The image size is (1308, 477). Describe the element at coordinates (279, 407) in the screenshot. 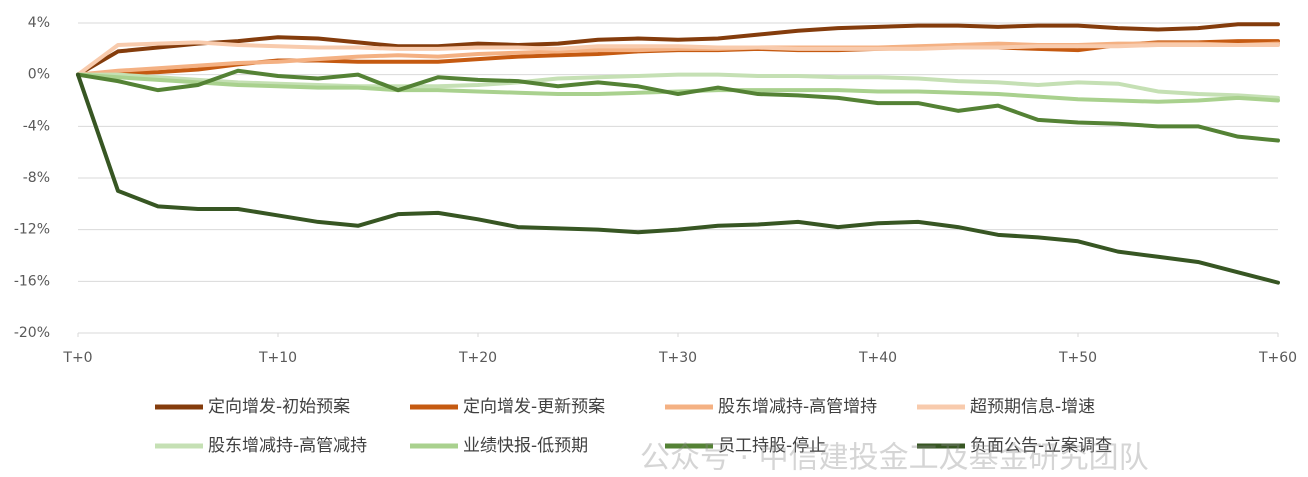

I see `legend-label: 定向增发-初始预案` at that location.